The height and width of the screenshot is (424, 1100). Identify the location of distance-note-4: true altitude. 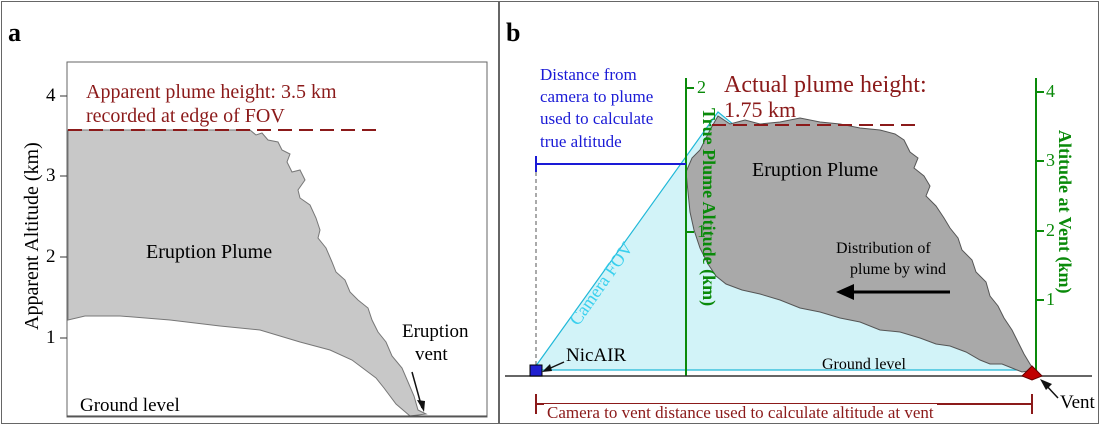
(581, 141).